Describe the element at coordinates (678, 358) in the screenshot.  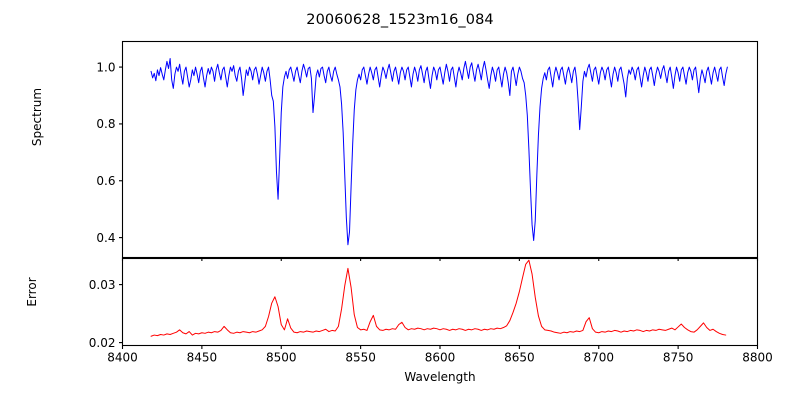
I see `xtick-label-8750: 8750` at that location.